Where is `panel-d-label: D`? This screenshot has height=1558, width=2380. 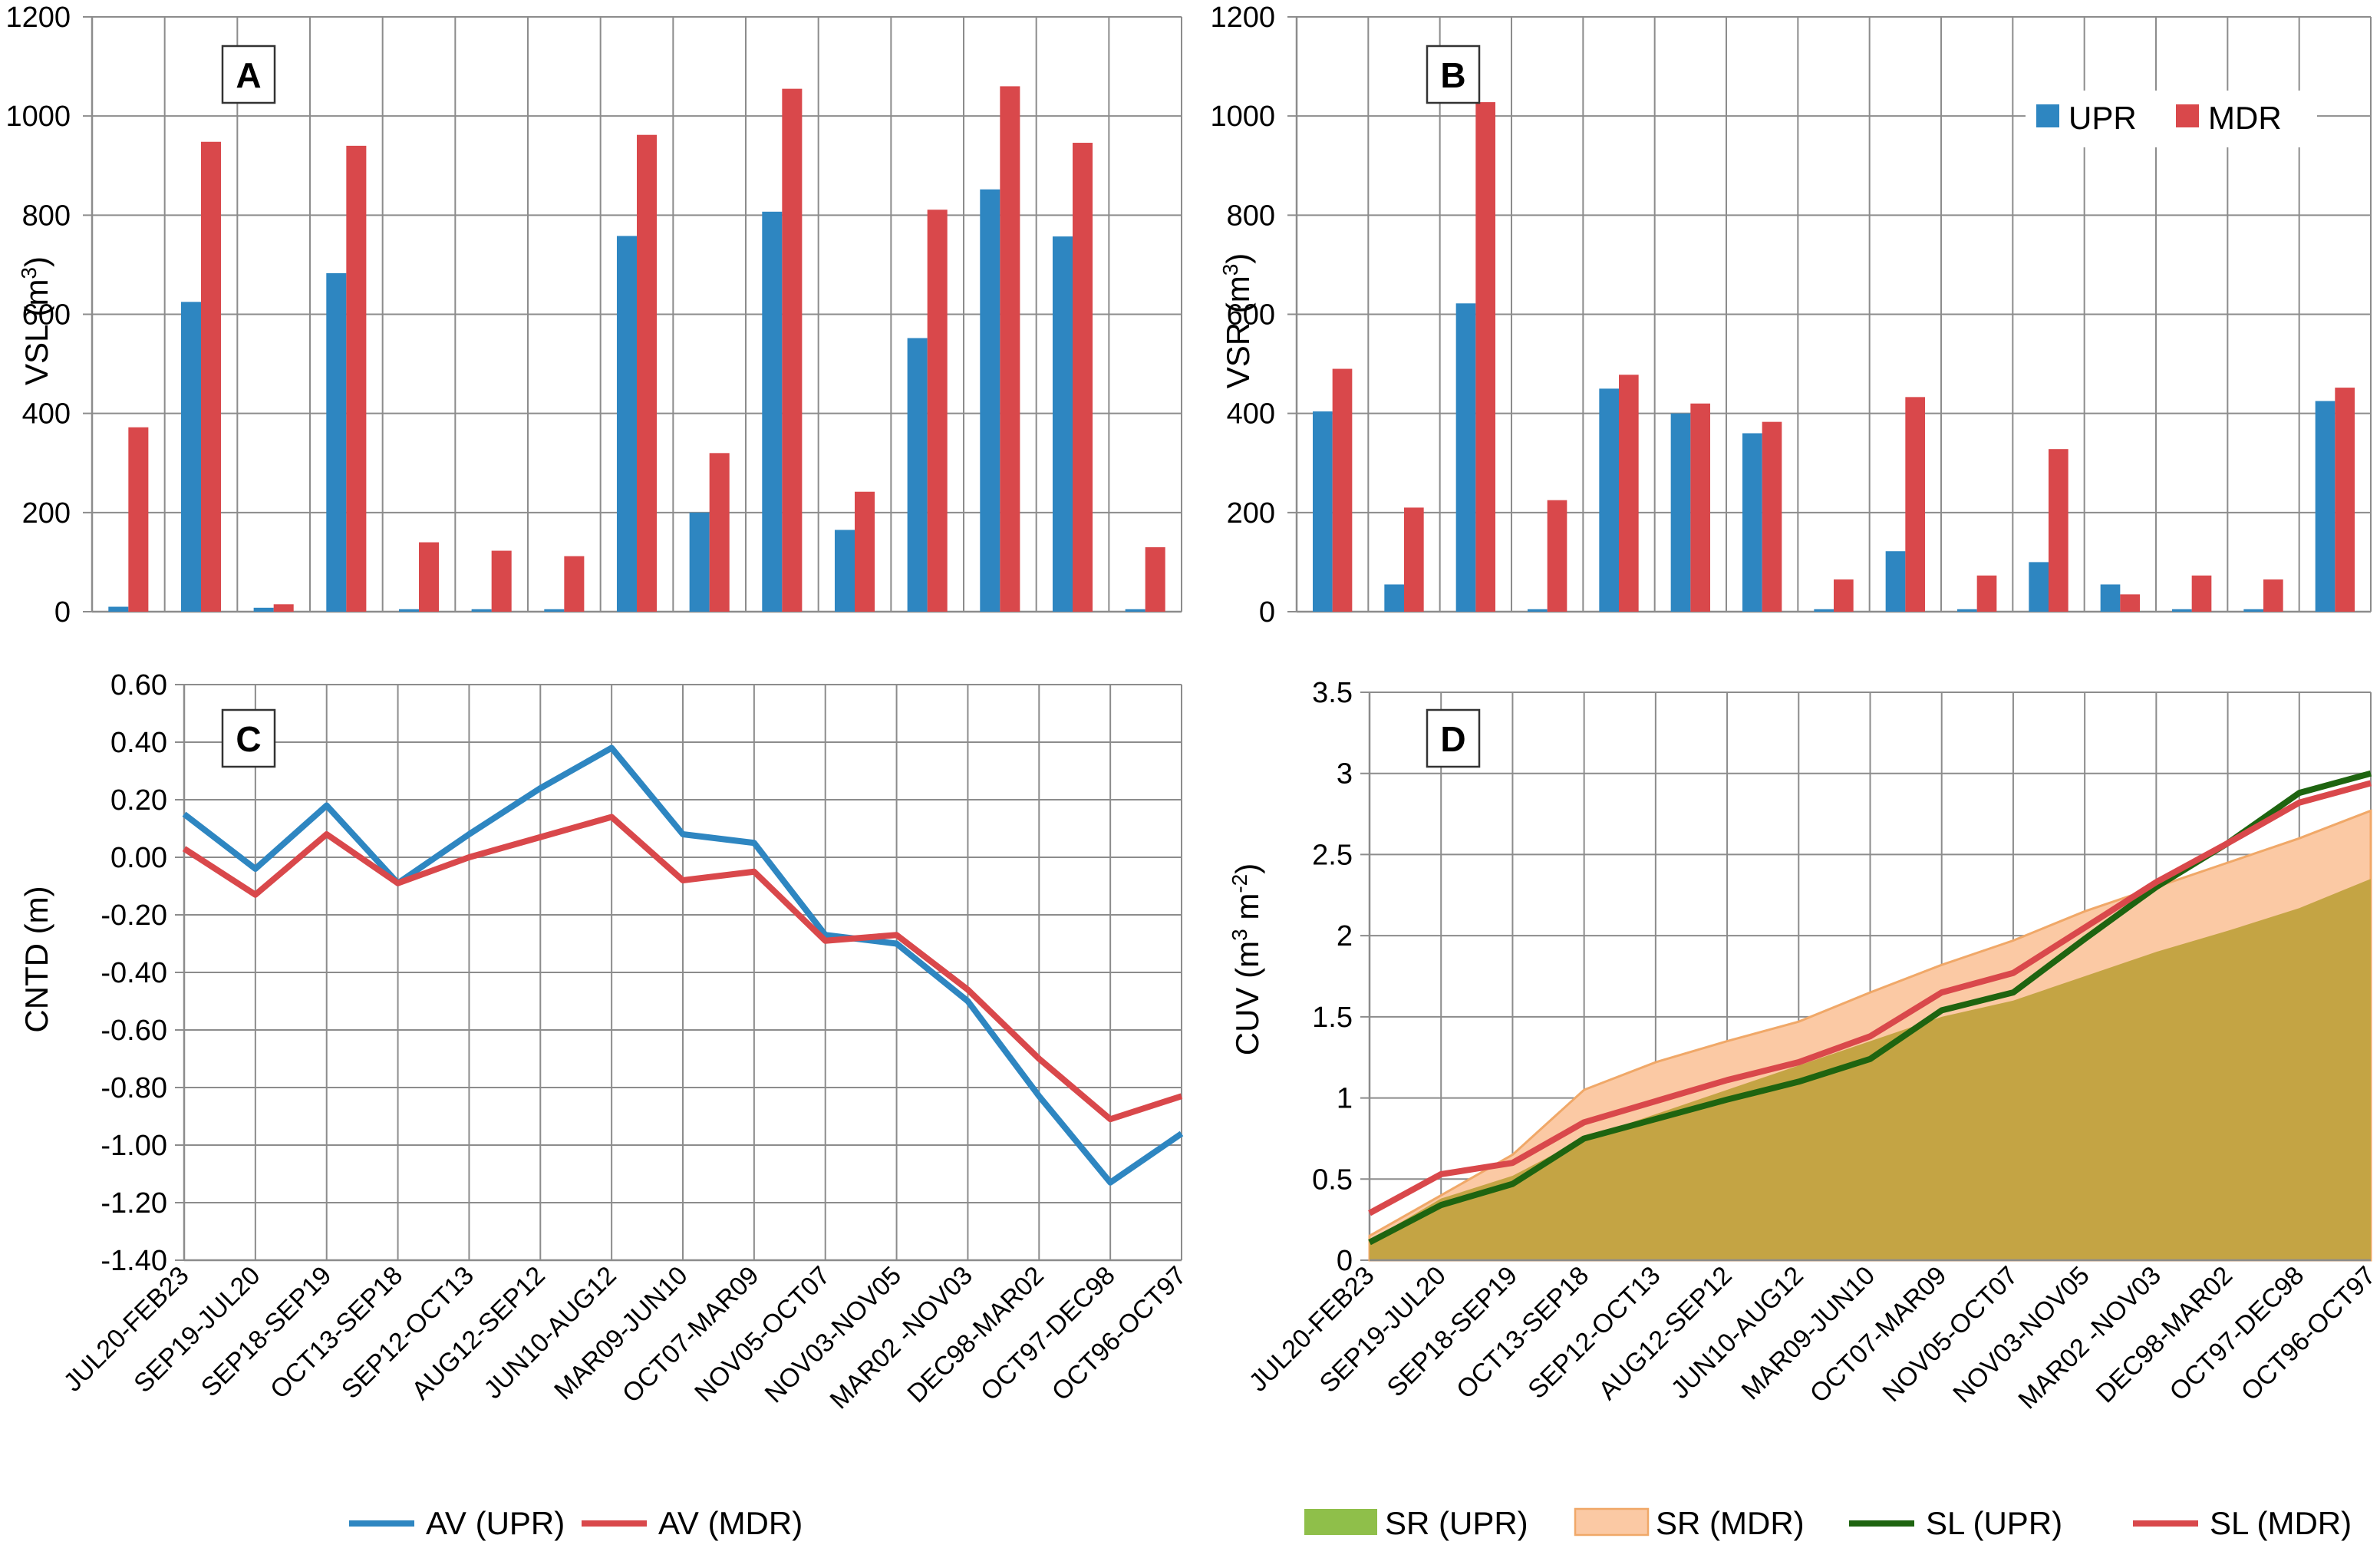
panel-d-label: D is located at coordinates (1452, 739).